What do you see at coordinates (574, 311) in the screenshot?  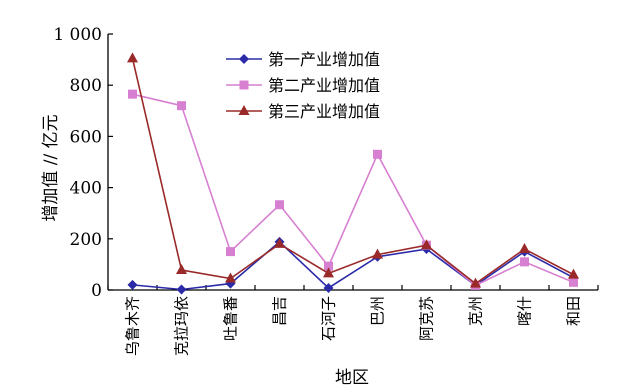 I see `x-tick-label: 和田` at bounding box center [574, 311].